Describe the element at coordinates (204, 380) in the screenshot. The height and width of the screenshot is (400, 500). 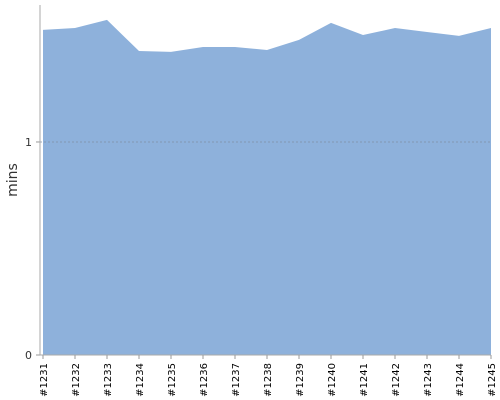
I see `x-tick-label: #1236` at that location.